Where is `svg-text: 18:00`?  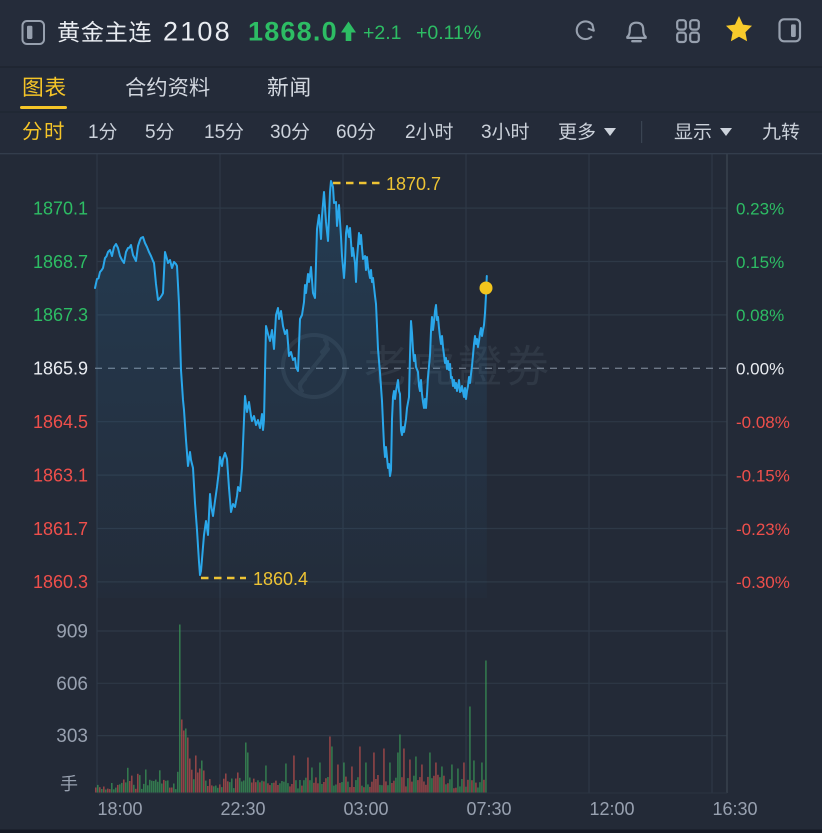
svg-text: 18:00 is located at coordinates (119, 809).